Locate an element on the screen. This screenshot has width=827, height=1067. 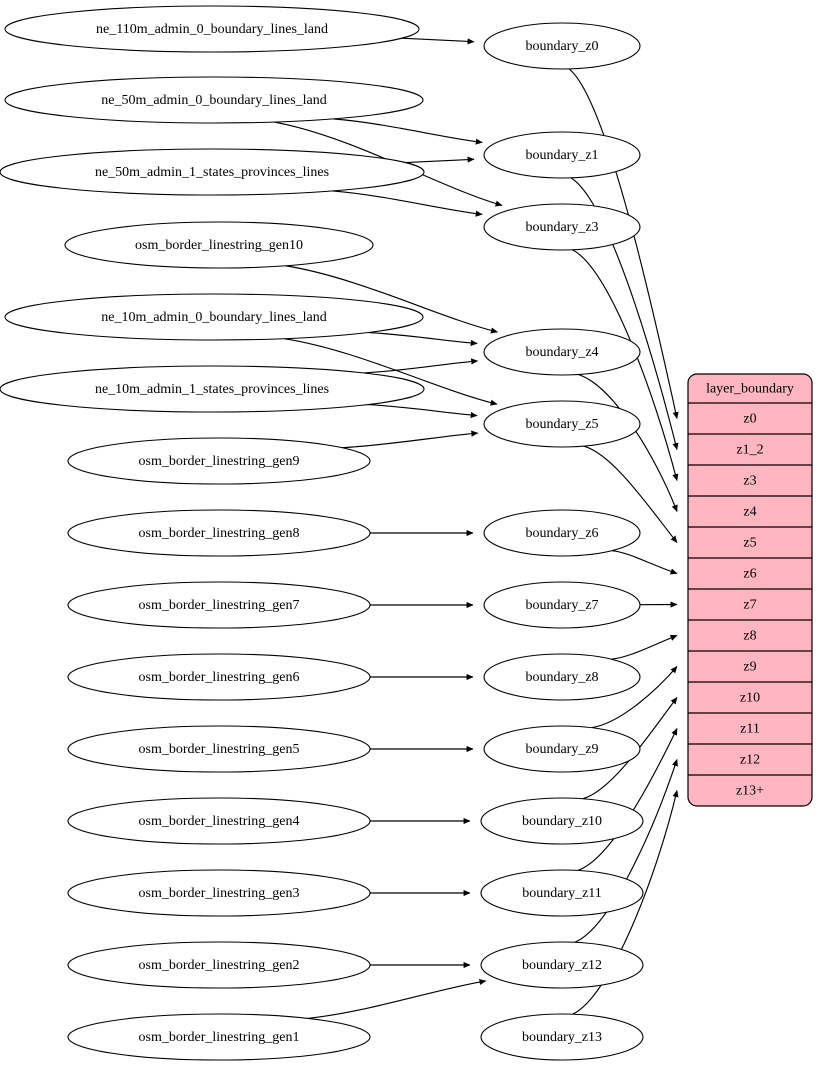
edge-boundary_z6-to-layer_boundary-z6 is located at coordinates (645, 562).